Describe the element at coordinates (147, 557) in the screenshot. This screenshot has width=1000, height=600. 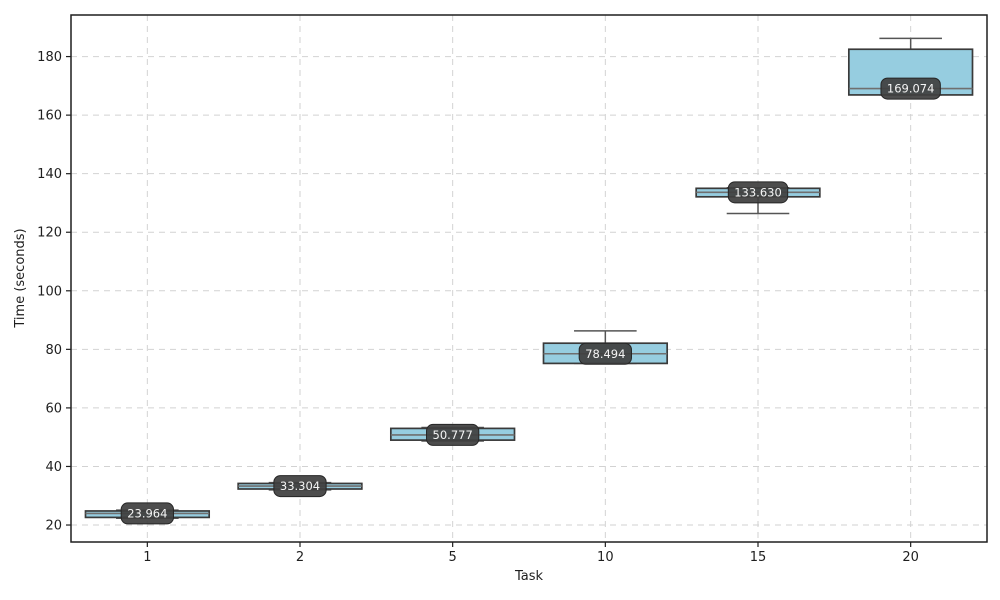
I see `x-tick-label: 1` at that location.